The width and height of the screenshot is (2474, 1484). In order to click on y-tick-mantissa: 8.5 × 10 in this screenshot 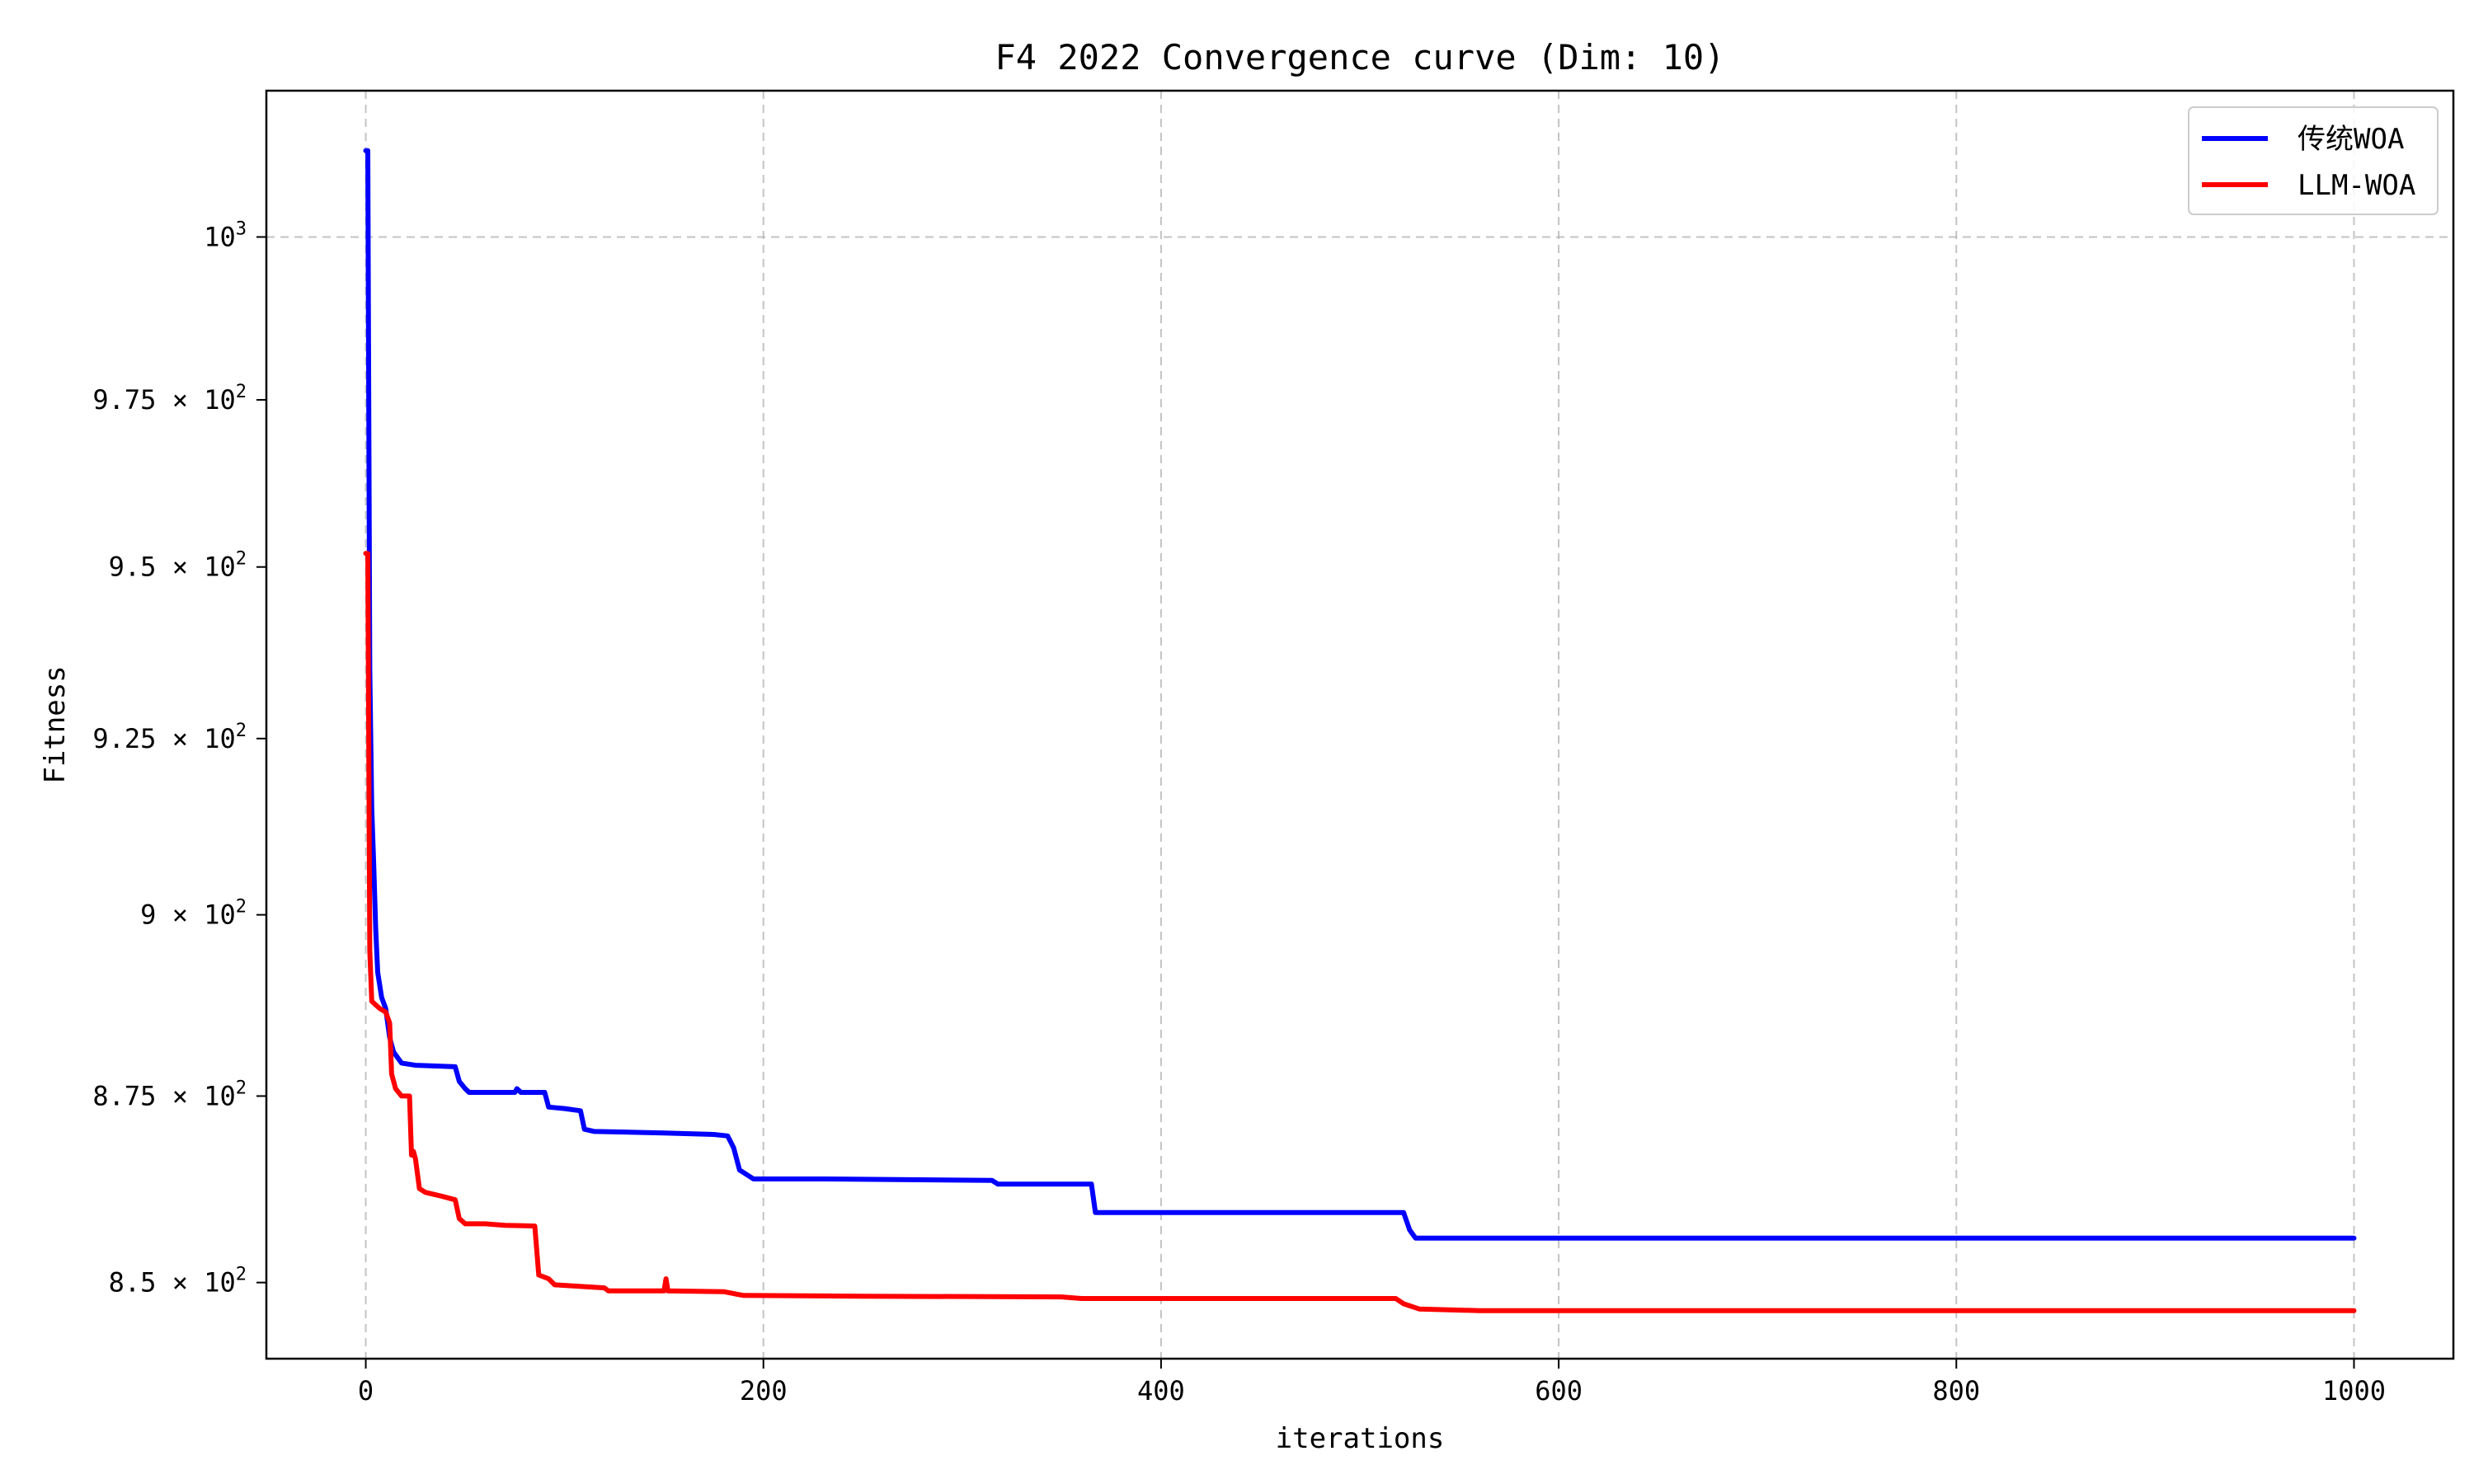, I will do `click(172, 1282)`.